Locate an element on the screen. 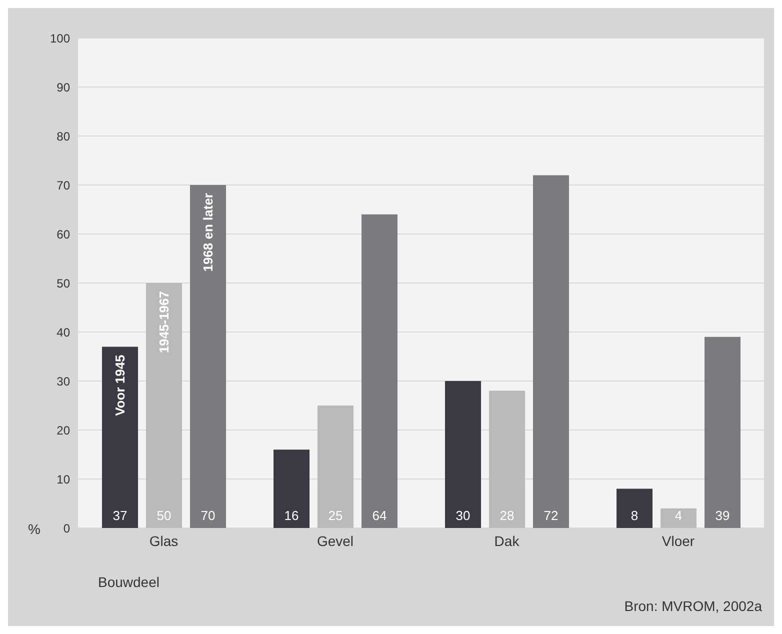 Image resolution: width=782 pixels, height=634 pixels. y-tick-label: 10 is located at coordinates (63, 479).